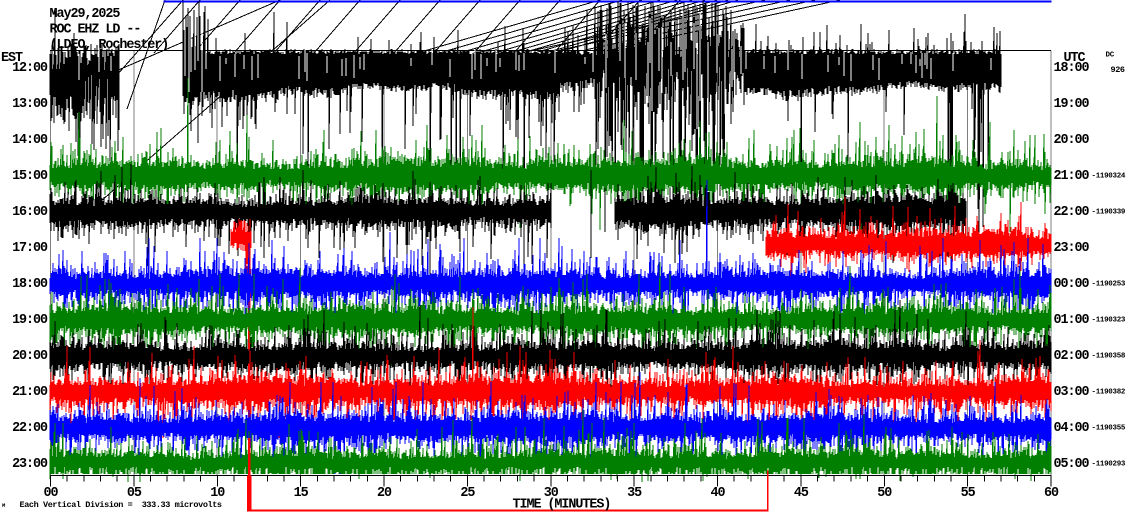  What do you see at coordinates (1110, 56) in the screenshot?
I see `svg-text: DC` at bounding box center [1110, 56].